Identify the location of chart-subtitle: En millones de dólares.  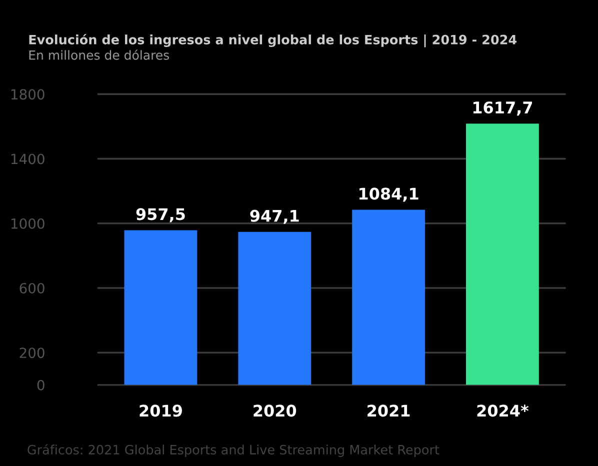
(99, 55).